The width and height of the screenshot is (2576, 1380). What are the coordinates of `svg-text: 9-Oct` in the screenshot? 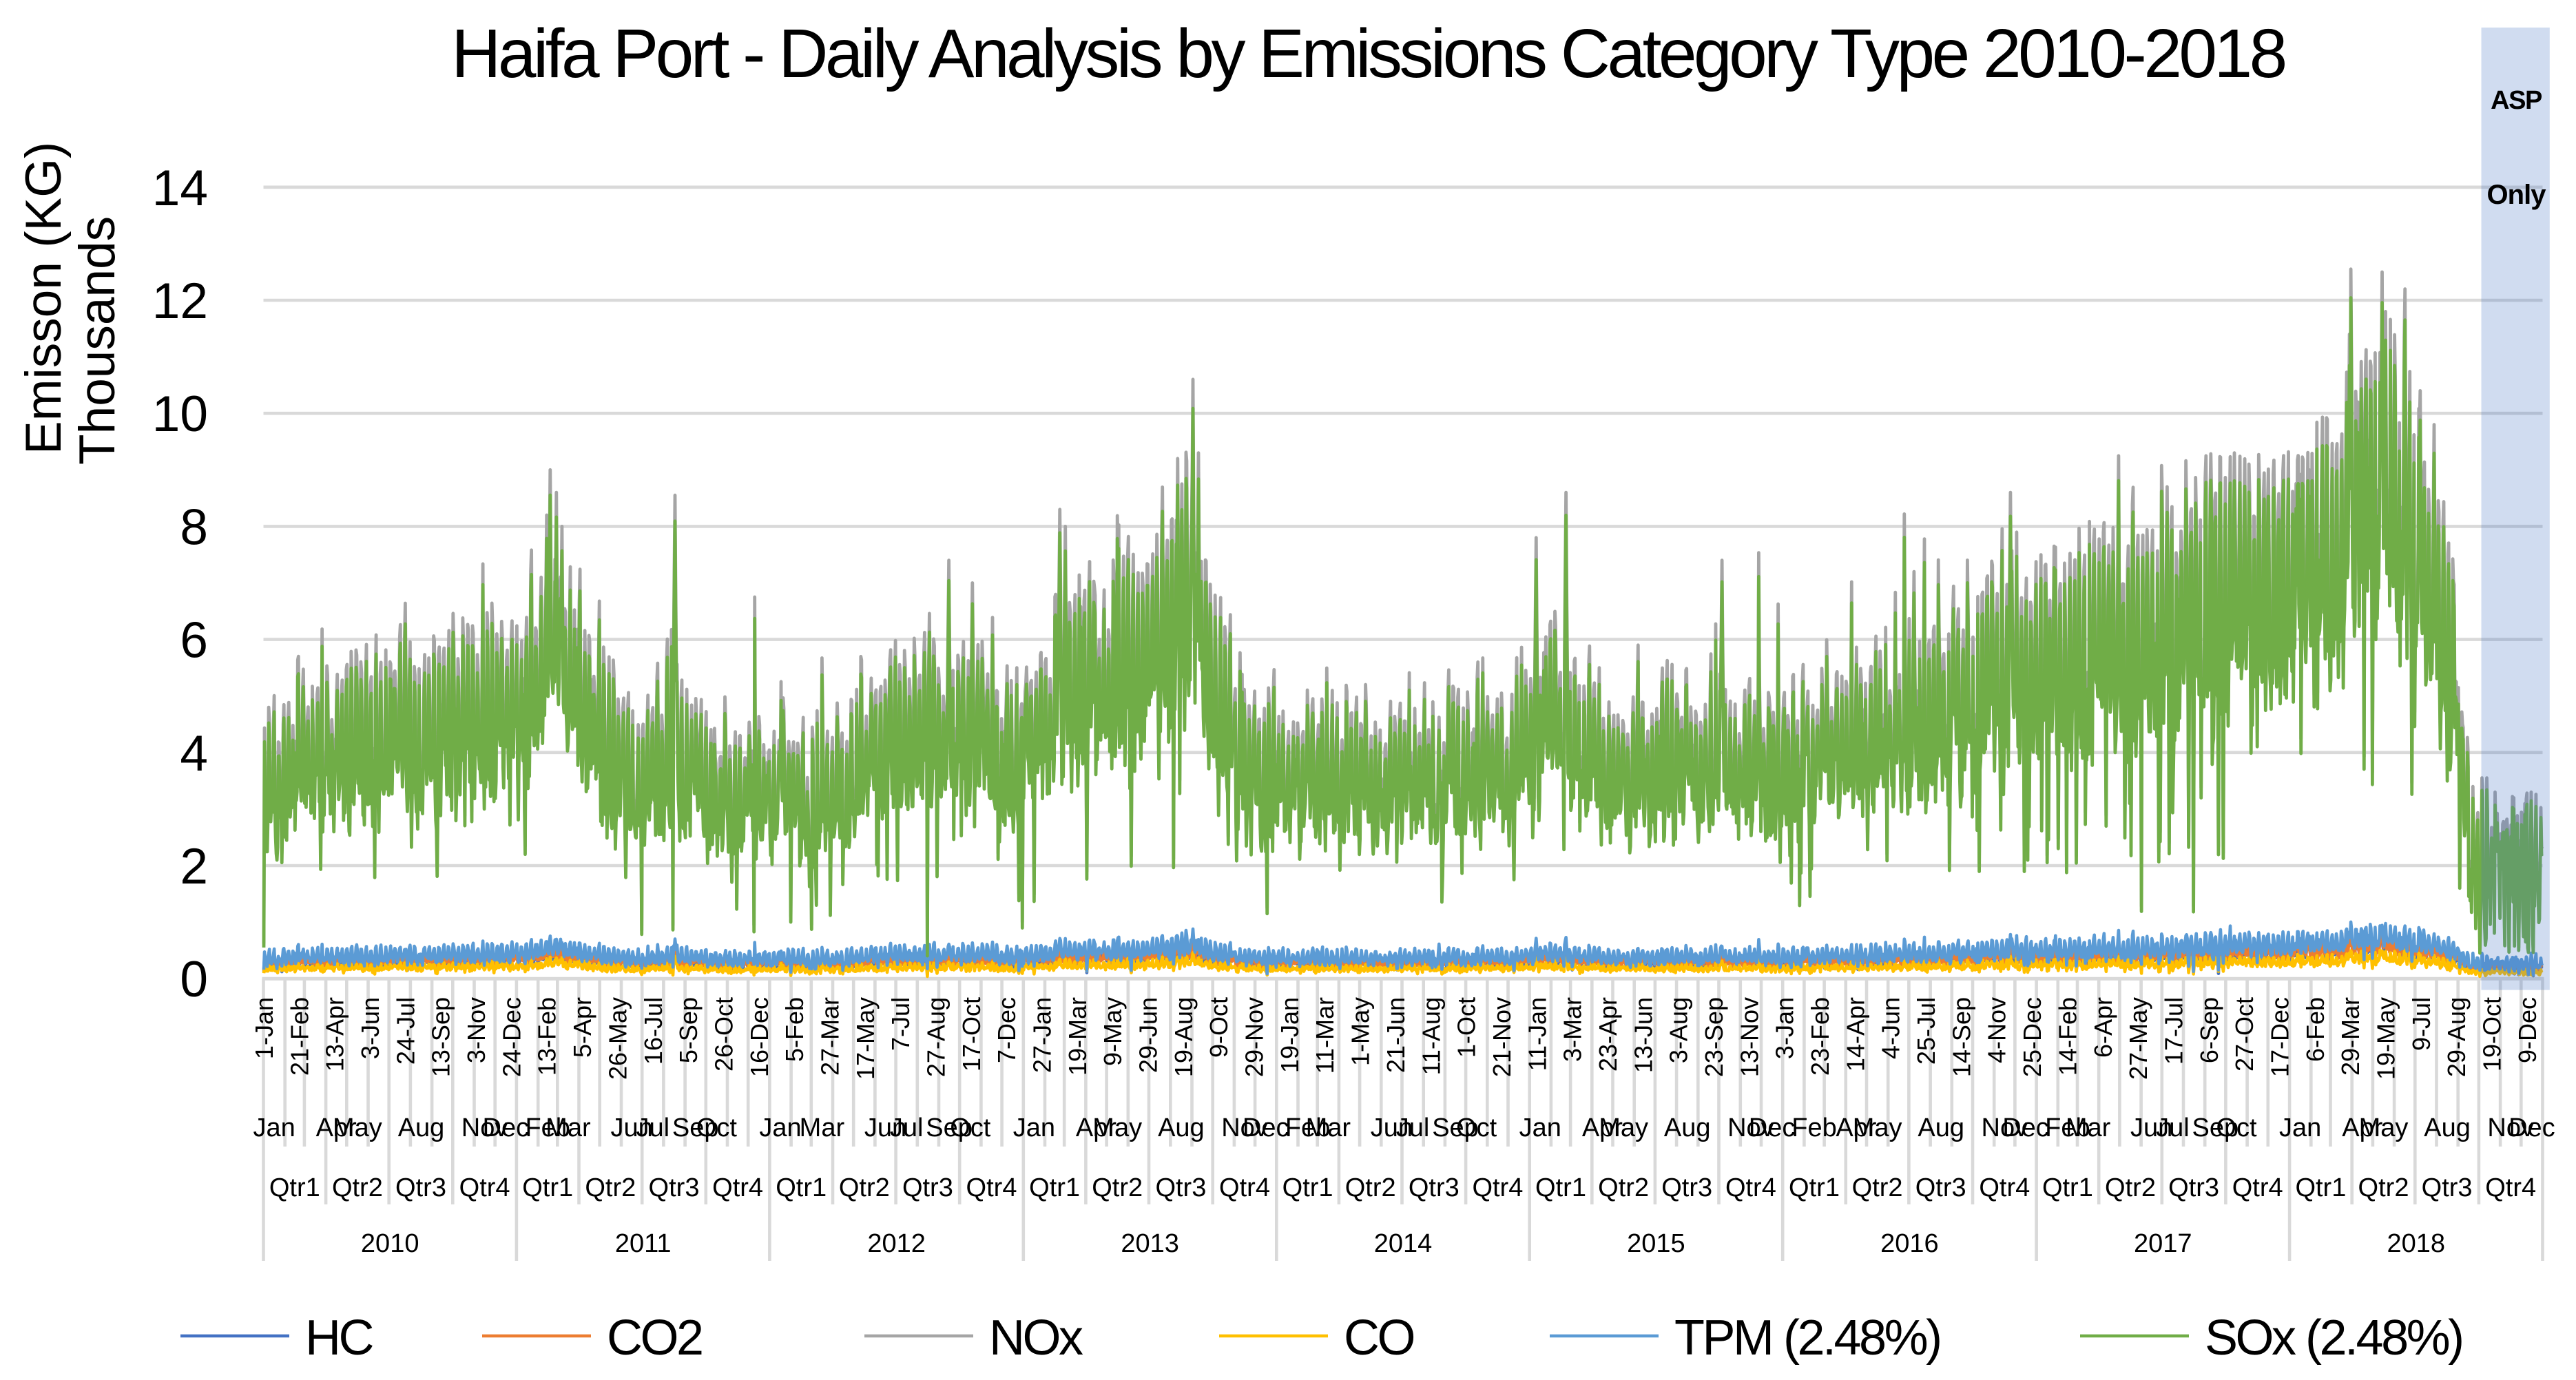 It's located at (1219, 1027).